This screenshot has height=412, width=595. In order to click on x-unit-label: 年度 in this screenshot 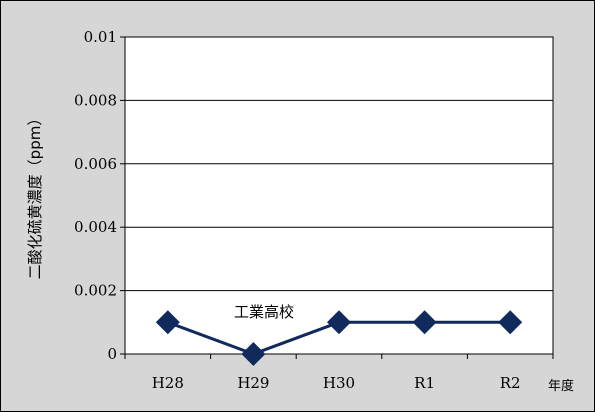, I will do `click(561, 386)`.